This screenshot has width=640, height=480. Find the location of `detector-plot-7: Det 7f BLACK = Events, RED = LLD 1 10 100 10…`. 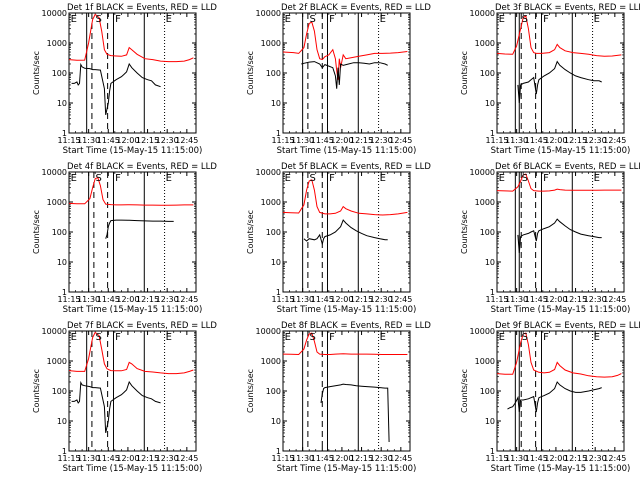

detector-plot-7: Det 7f BLACK = Events, RED = LLD 1 10 100 10… is located at coordinates (124, 397).